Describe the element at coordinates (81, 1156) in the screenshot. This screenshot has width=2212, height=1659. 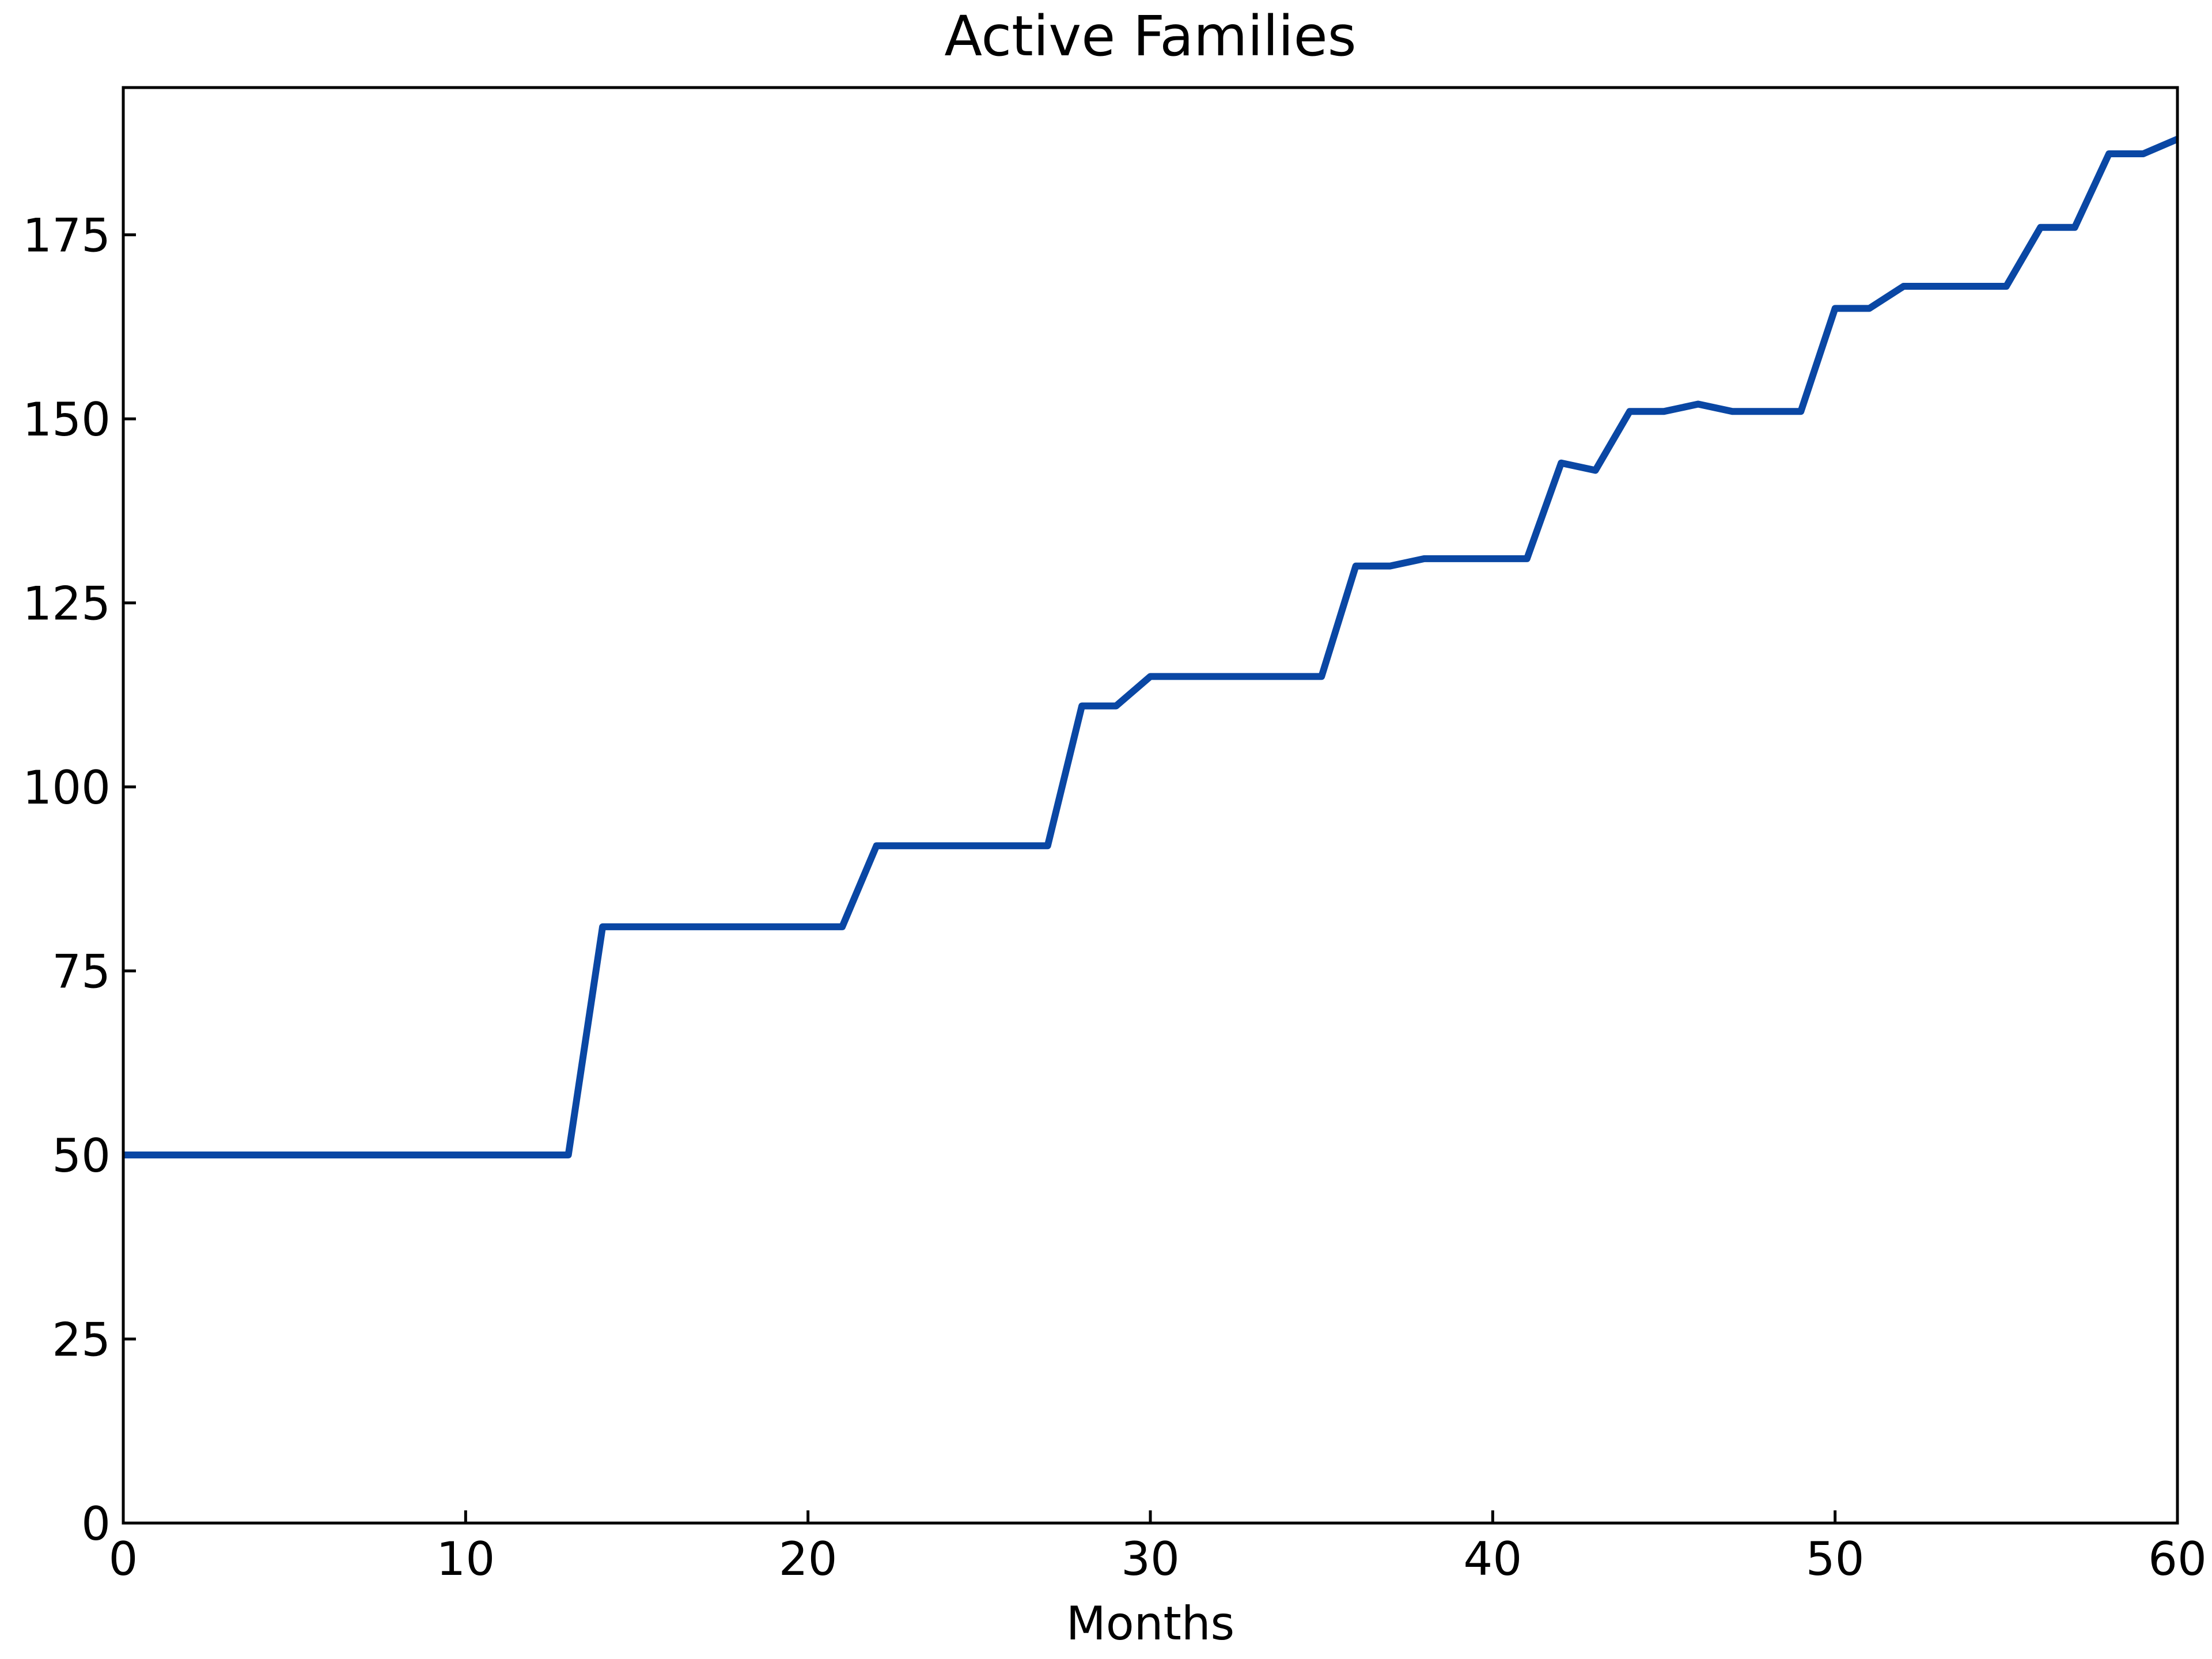
I see `y-tick-label: 50` at that location.